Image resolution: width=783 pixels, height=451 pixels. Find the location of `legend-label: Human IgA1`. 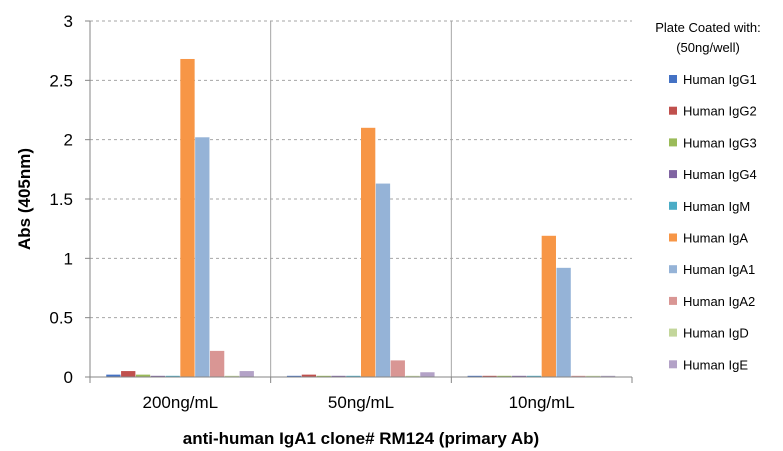

legend-label: Human IgA1 is located at coordinates (719, 269).